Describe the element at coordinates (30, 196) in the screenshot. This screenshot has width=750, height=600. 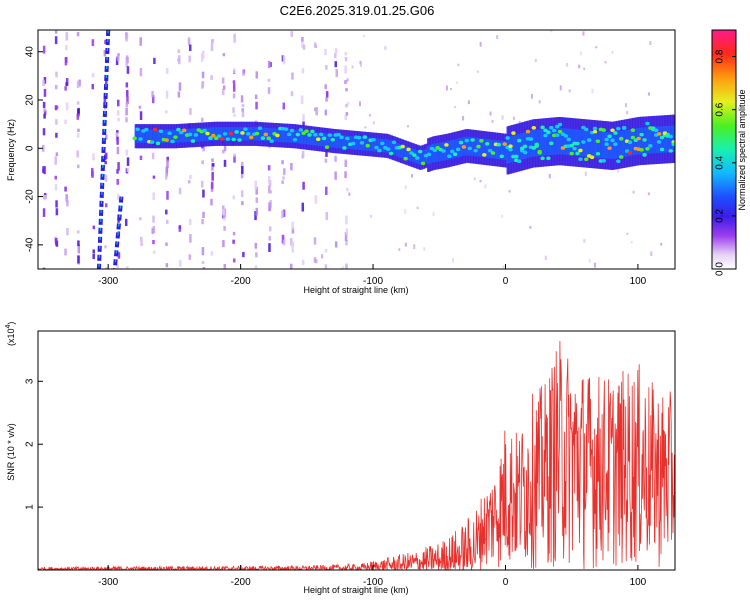
I see `spectrogram-y-tick-label: -20` at that location.